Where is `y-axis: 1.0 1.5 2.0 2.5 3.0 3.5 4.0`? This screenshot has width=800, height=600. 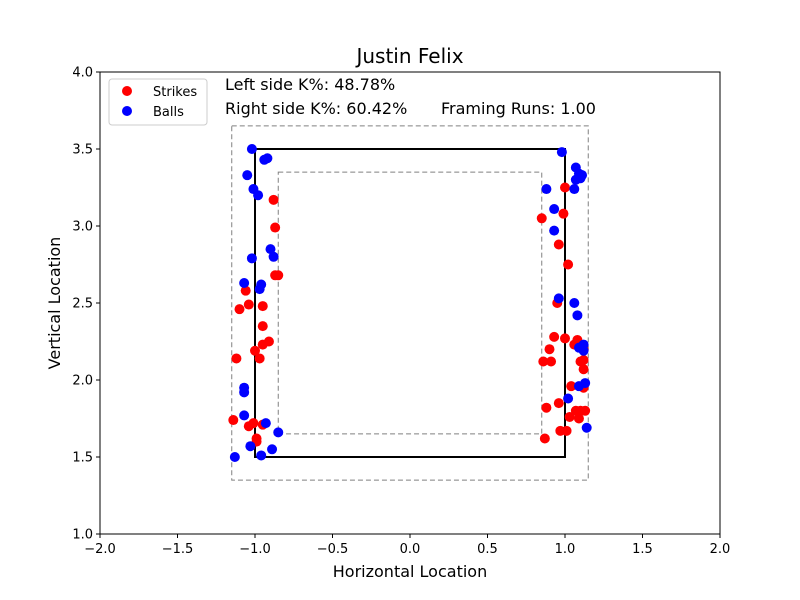 y-axis: 1.0 1.5 2.0 2.5 3.0 3.5 4.0 is located at coordinates (86, 304).